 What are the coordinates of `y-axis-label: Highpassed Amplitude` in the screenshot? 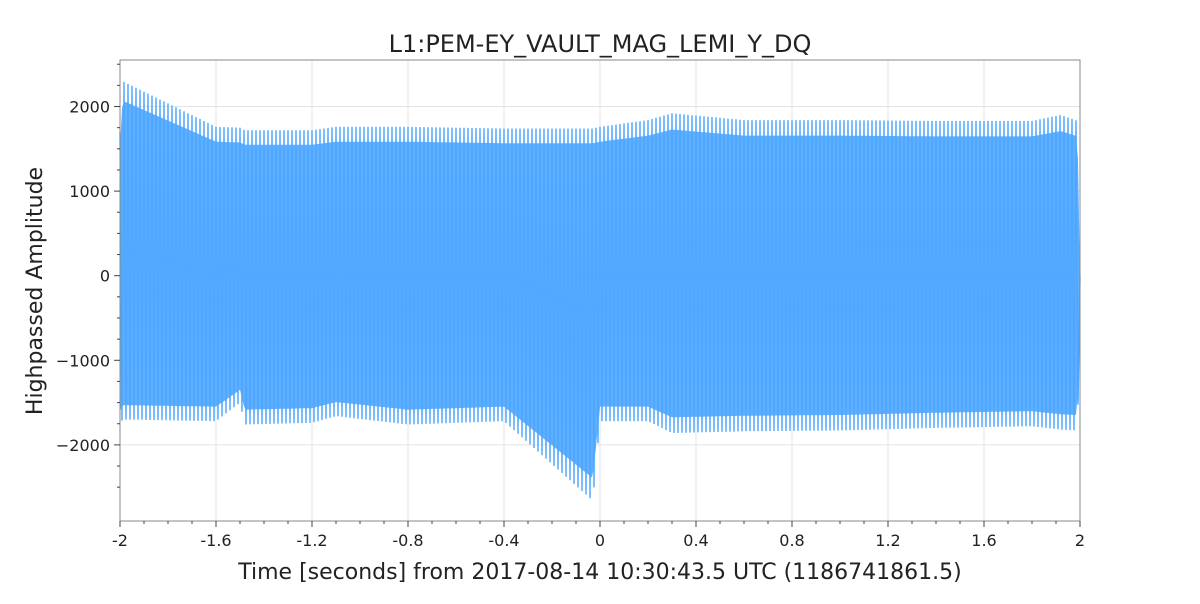 It's located at (35, 291).